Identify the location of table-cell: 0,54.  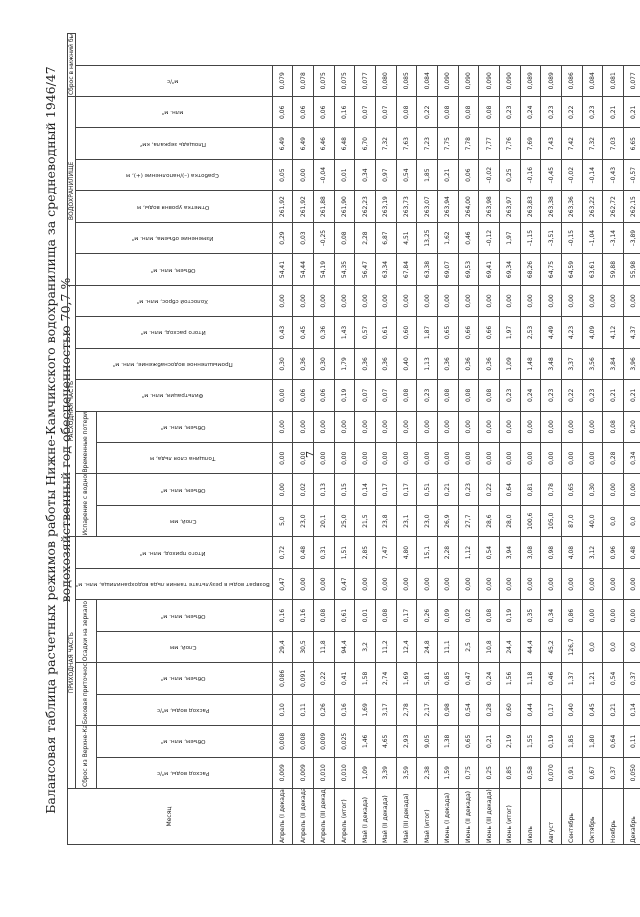
(489, 552).